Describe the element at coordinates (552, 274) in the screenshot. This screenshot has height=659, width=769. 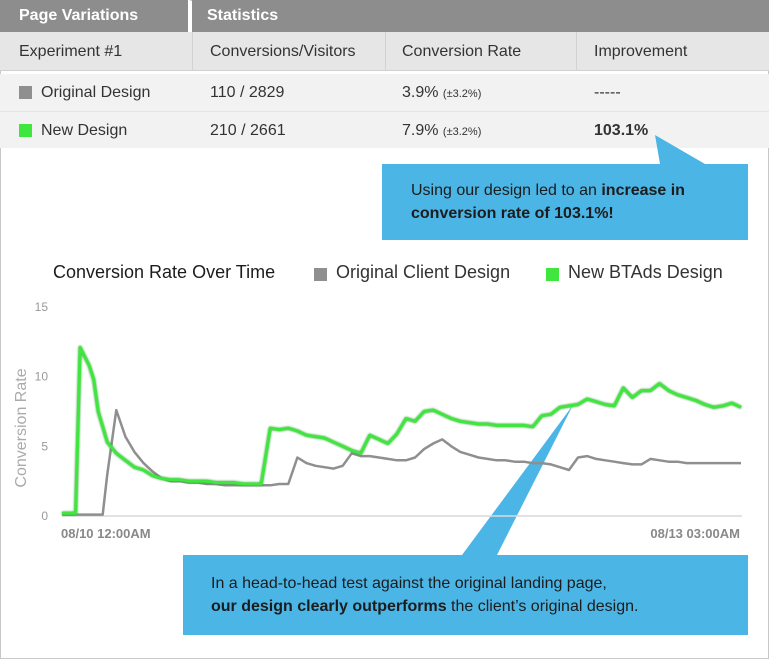
I see `legend-new-swatch` at that location.